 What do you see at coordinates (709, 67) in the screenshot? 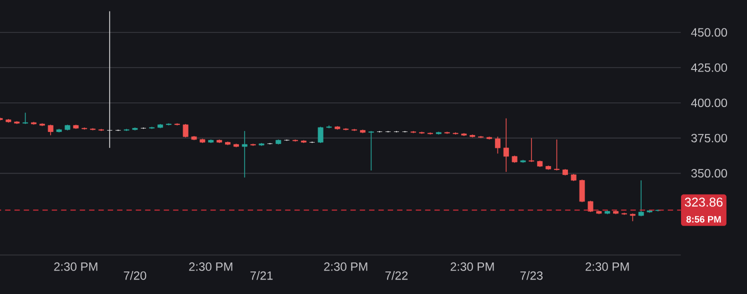
I see `y-tick-label: 425.00` at bounding box center [709, 67].